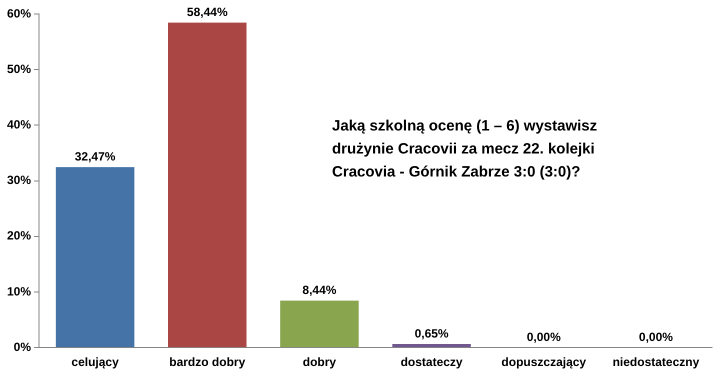 The height and width of the screenshot is (375, 720). Describe the element at coordinates (19, 13) in the screenshot. I see `y-tick-label: 60%` at that location.